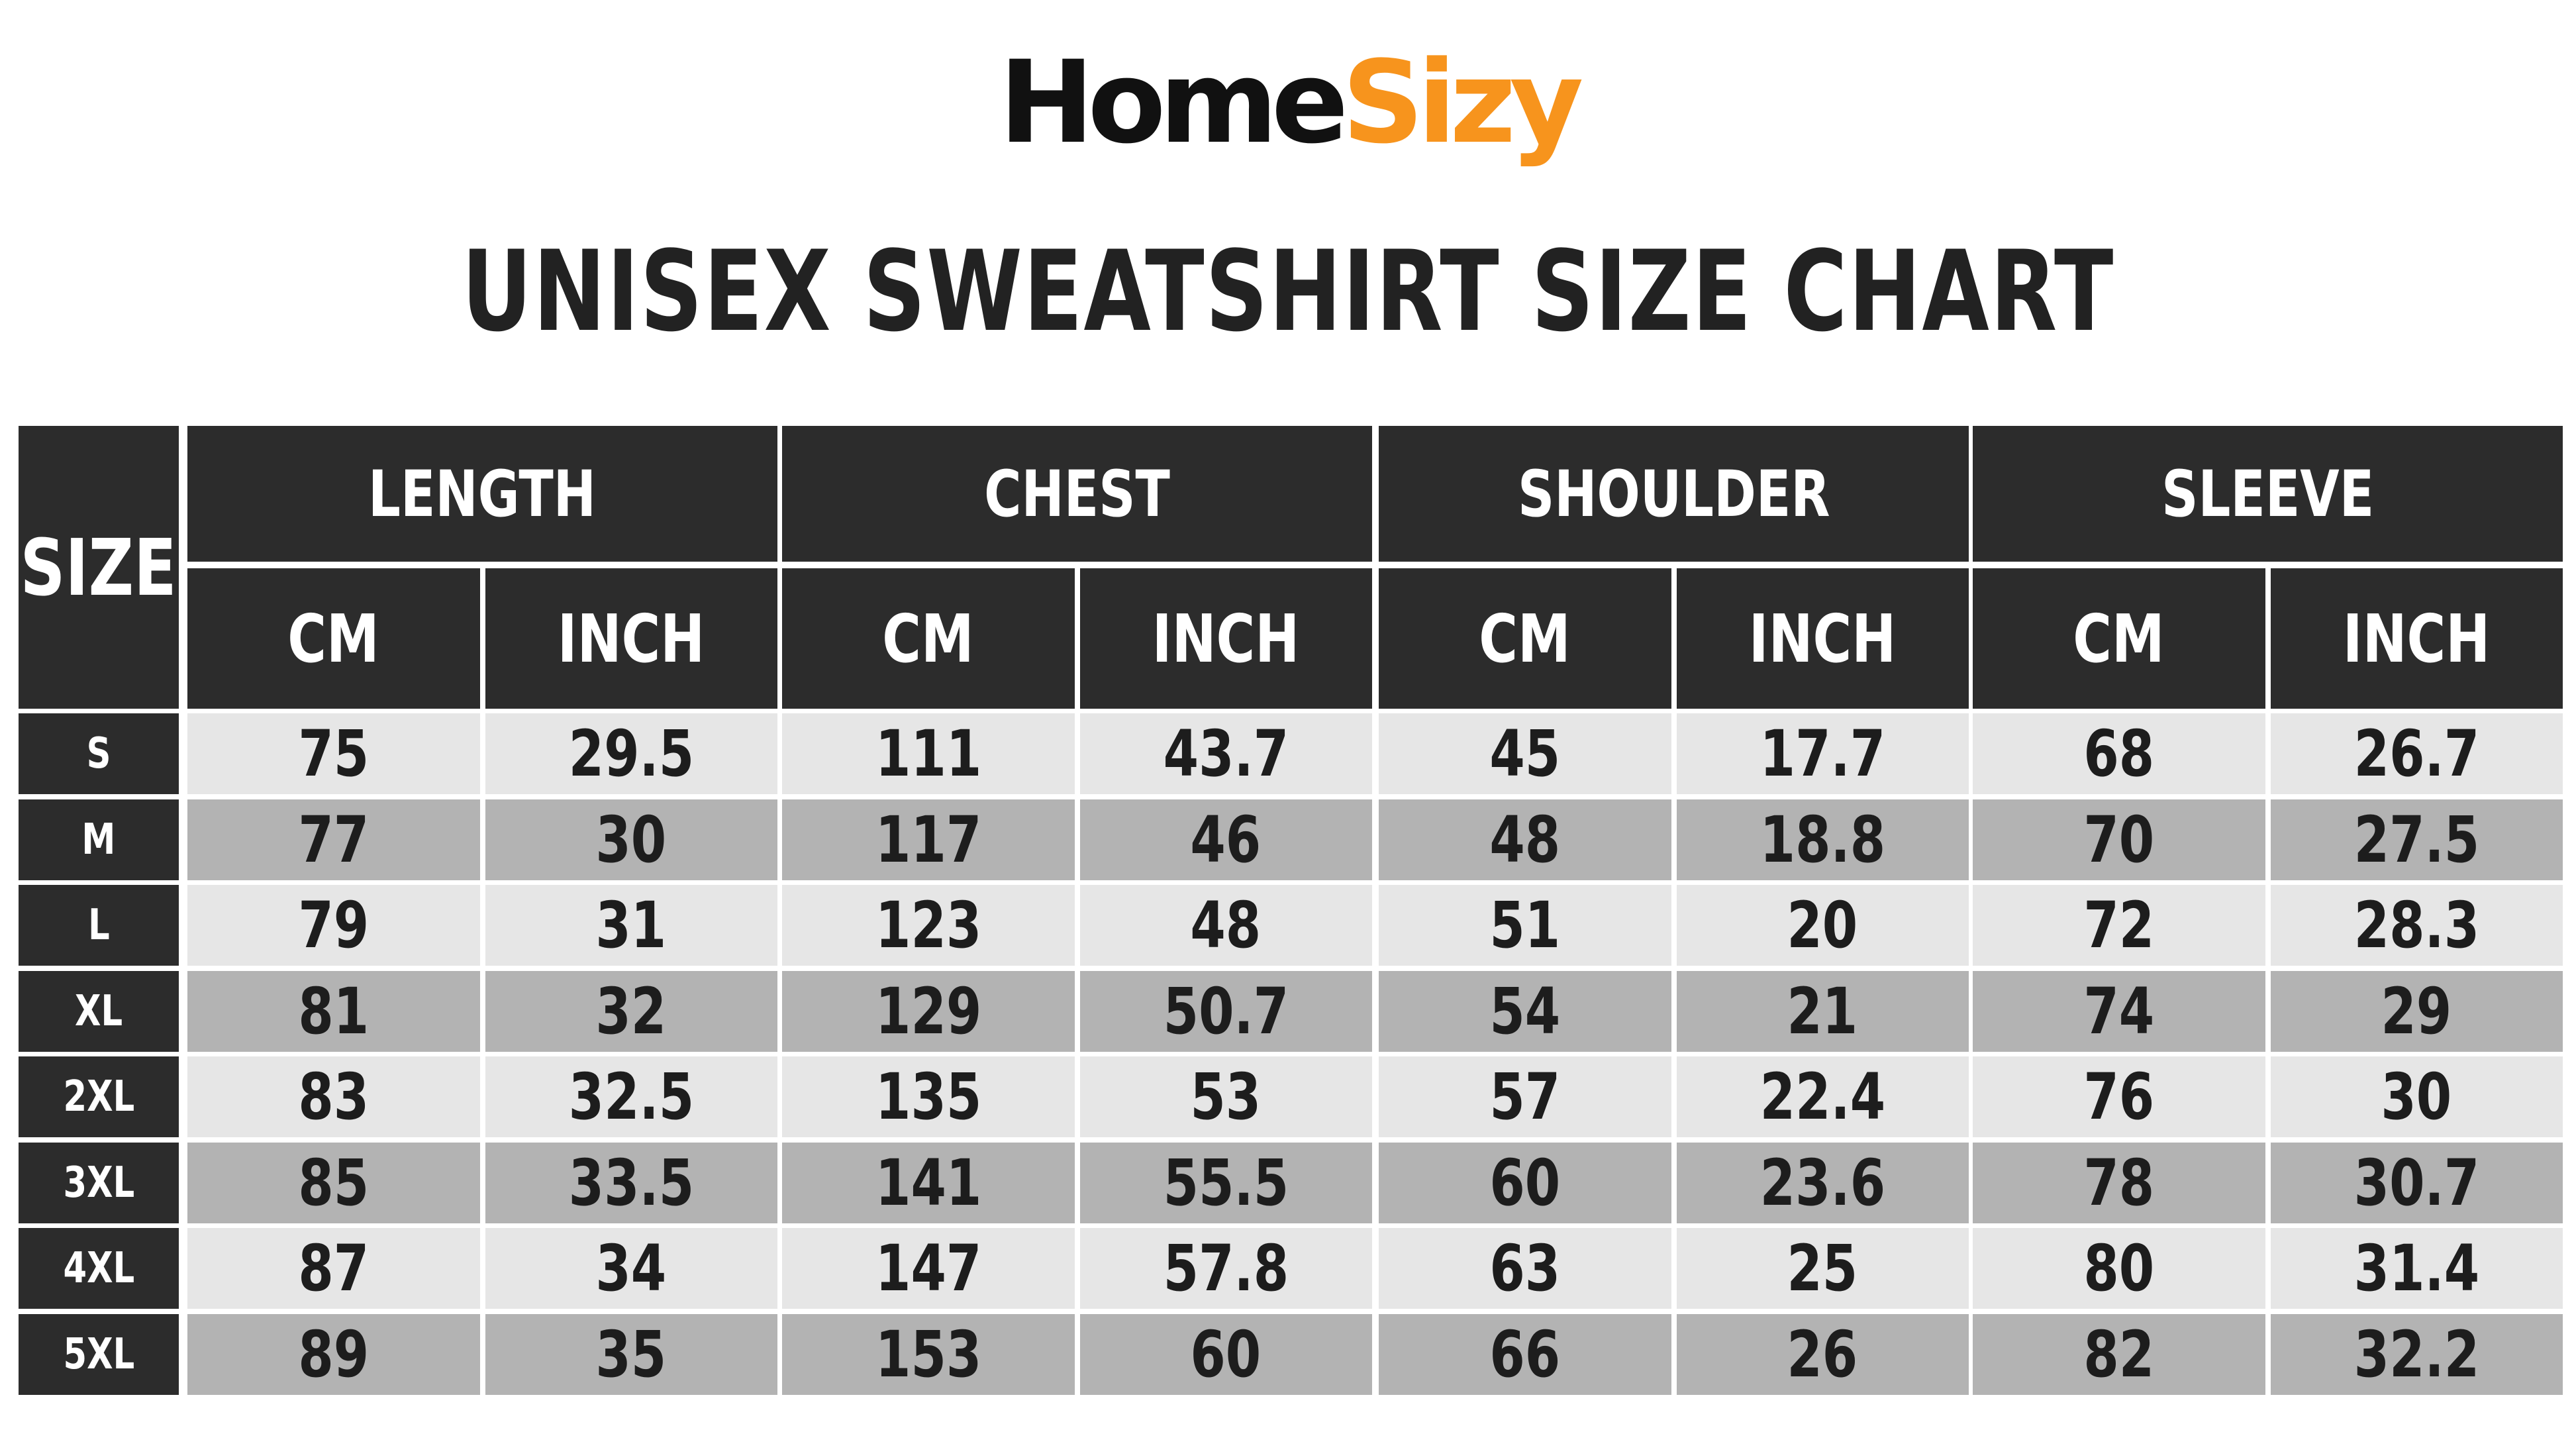 The width and height of the screenshot is (2576, 1430). Describe the element at coordinates (333, 840) in the screenshot. I see `table-cell-m-length-cm: 77` at that location.